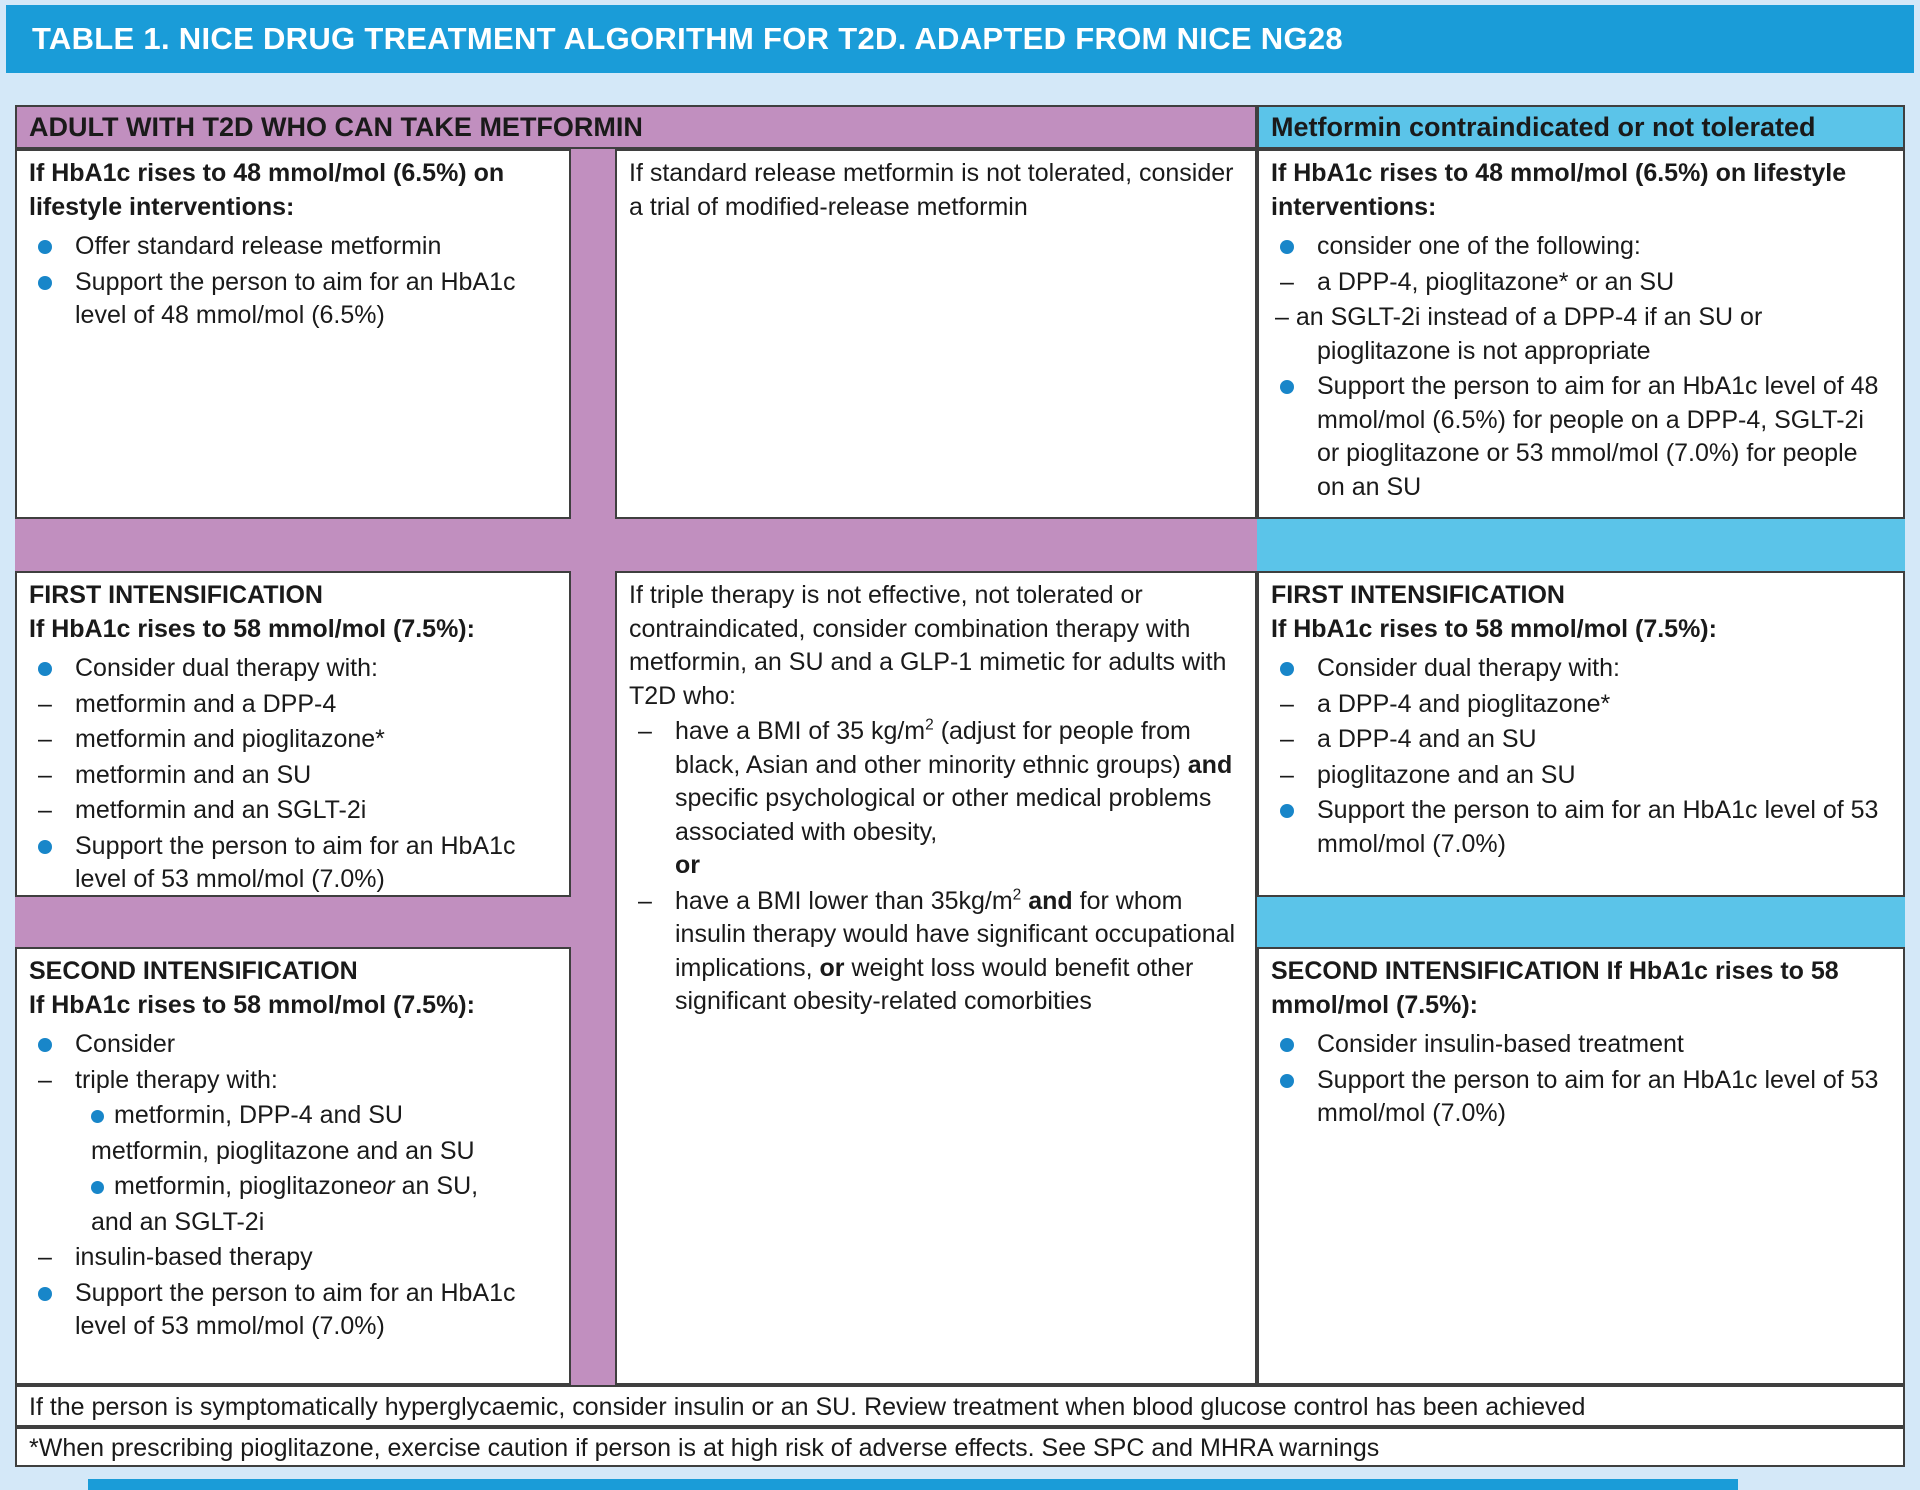  What do you see at coordinates (1581, 247) in the screenshot?
I see `list-item: consider one of the following:` at bounding box center [1581, 247].